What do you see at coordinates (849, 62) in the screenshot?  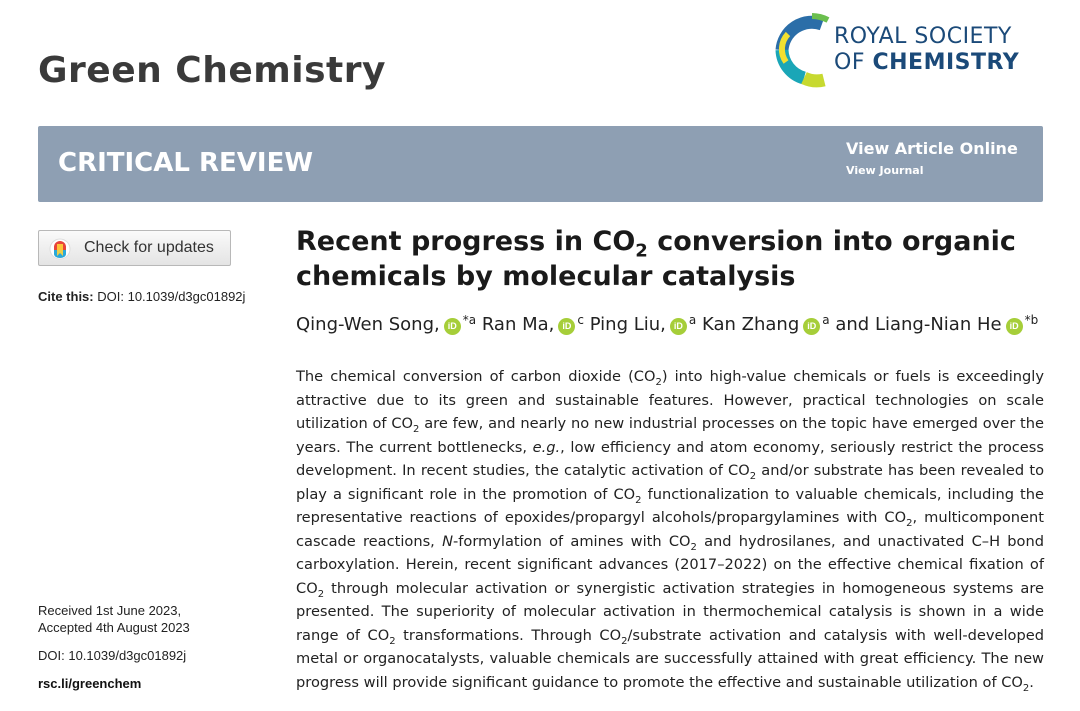 I see `publisher-of: OF` at bounding box center [849, 62].